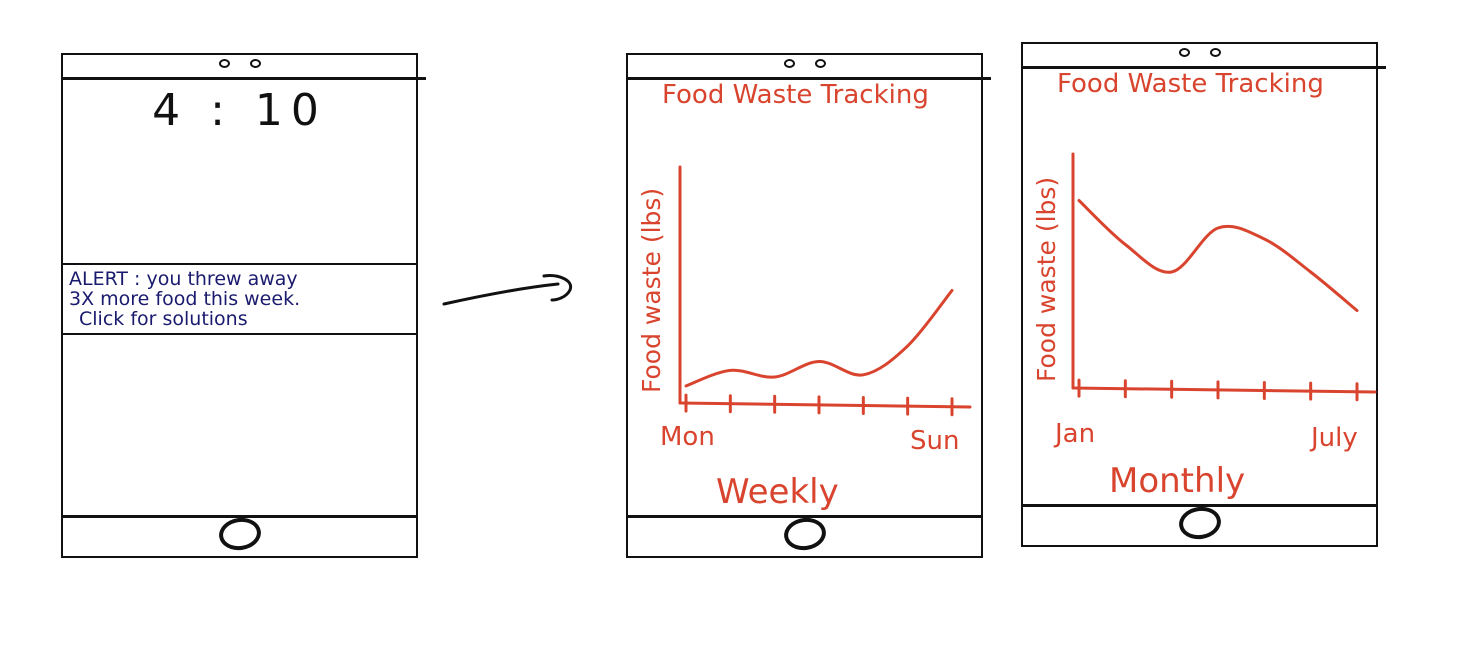 This screenshot has height=650, width=1470. What do you see at coordinates (185, 299) in the screenshot?
I see `alert-text-line-2: 3X more food this week.` at bounding box center [185, 299].